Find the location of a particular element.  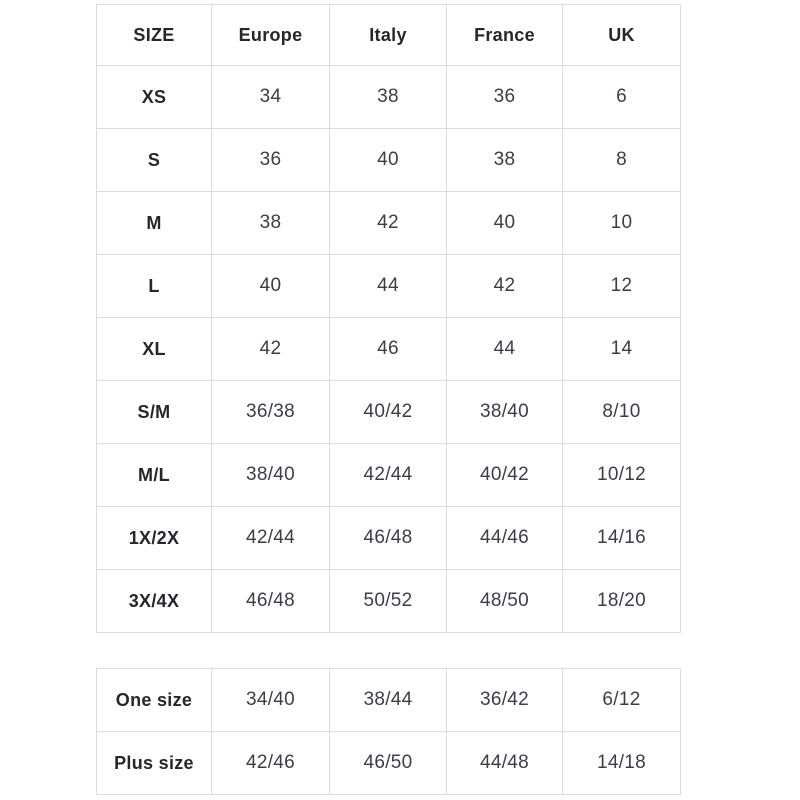

value-cell: 44/46 is located at coordinates (504, 538).